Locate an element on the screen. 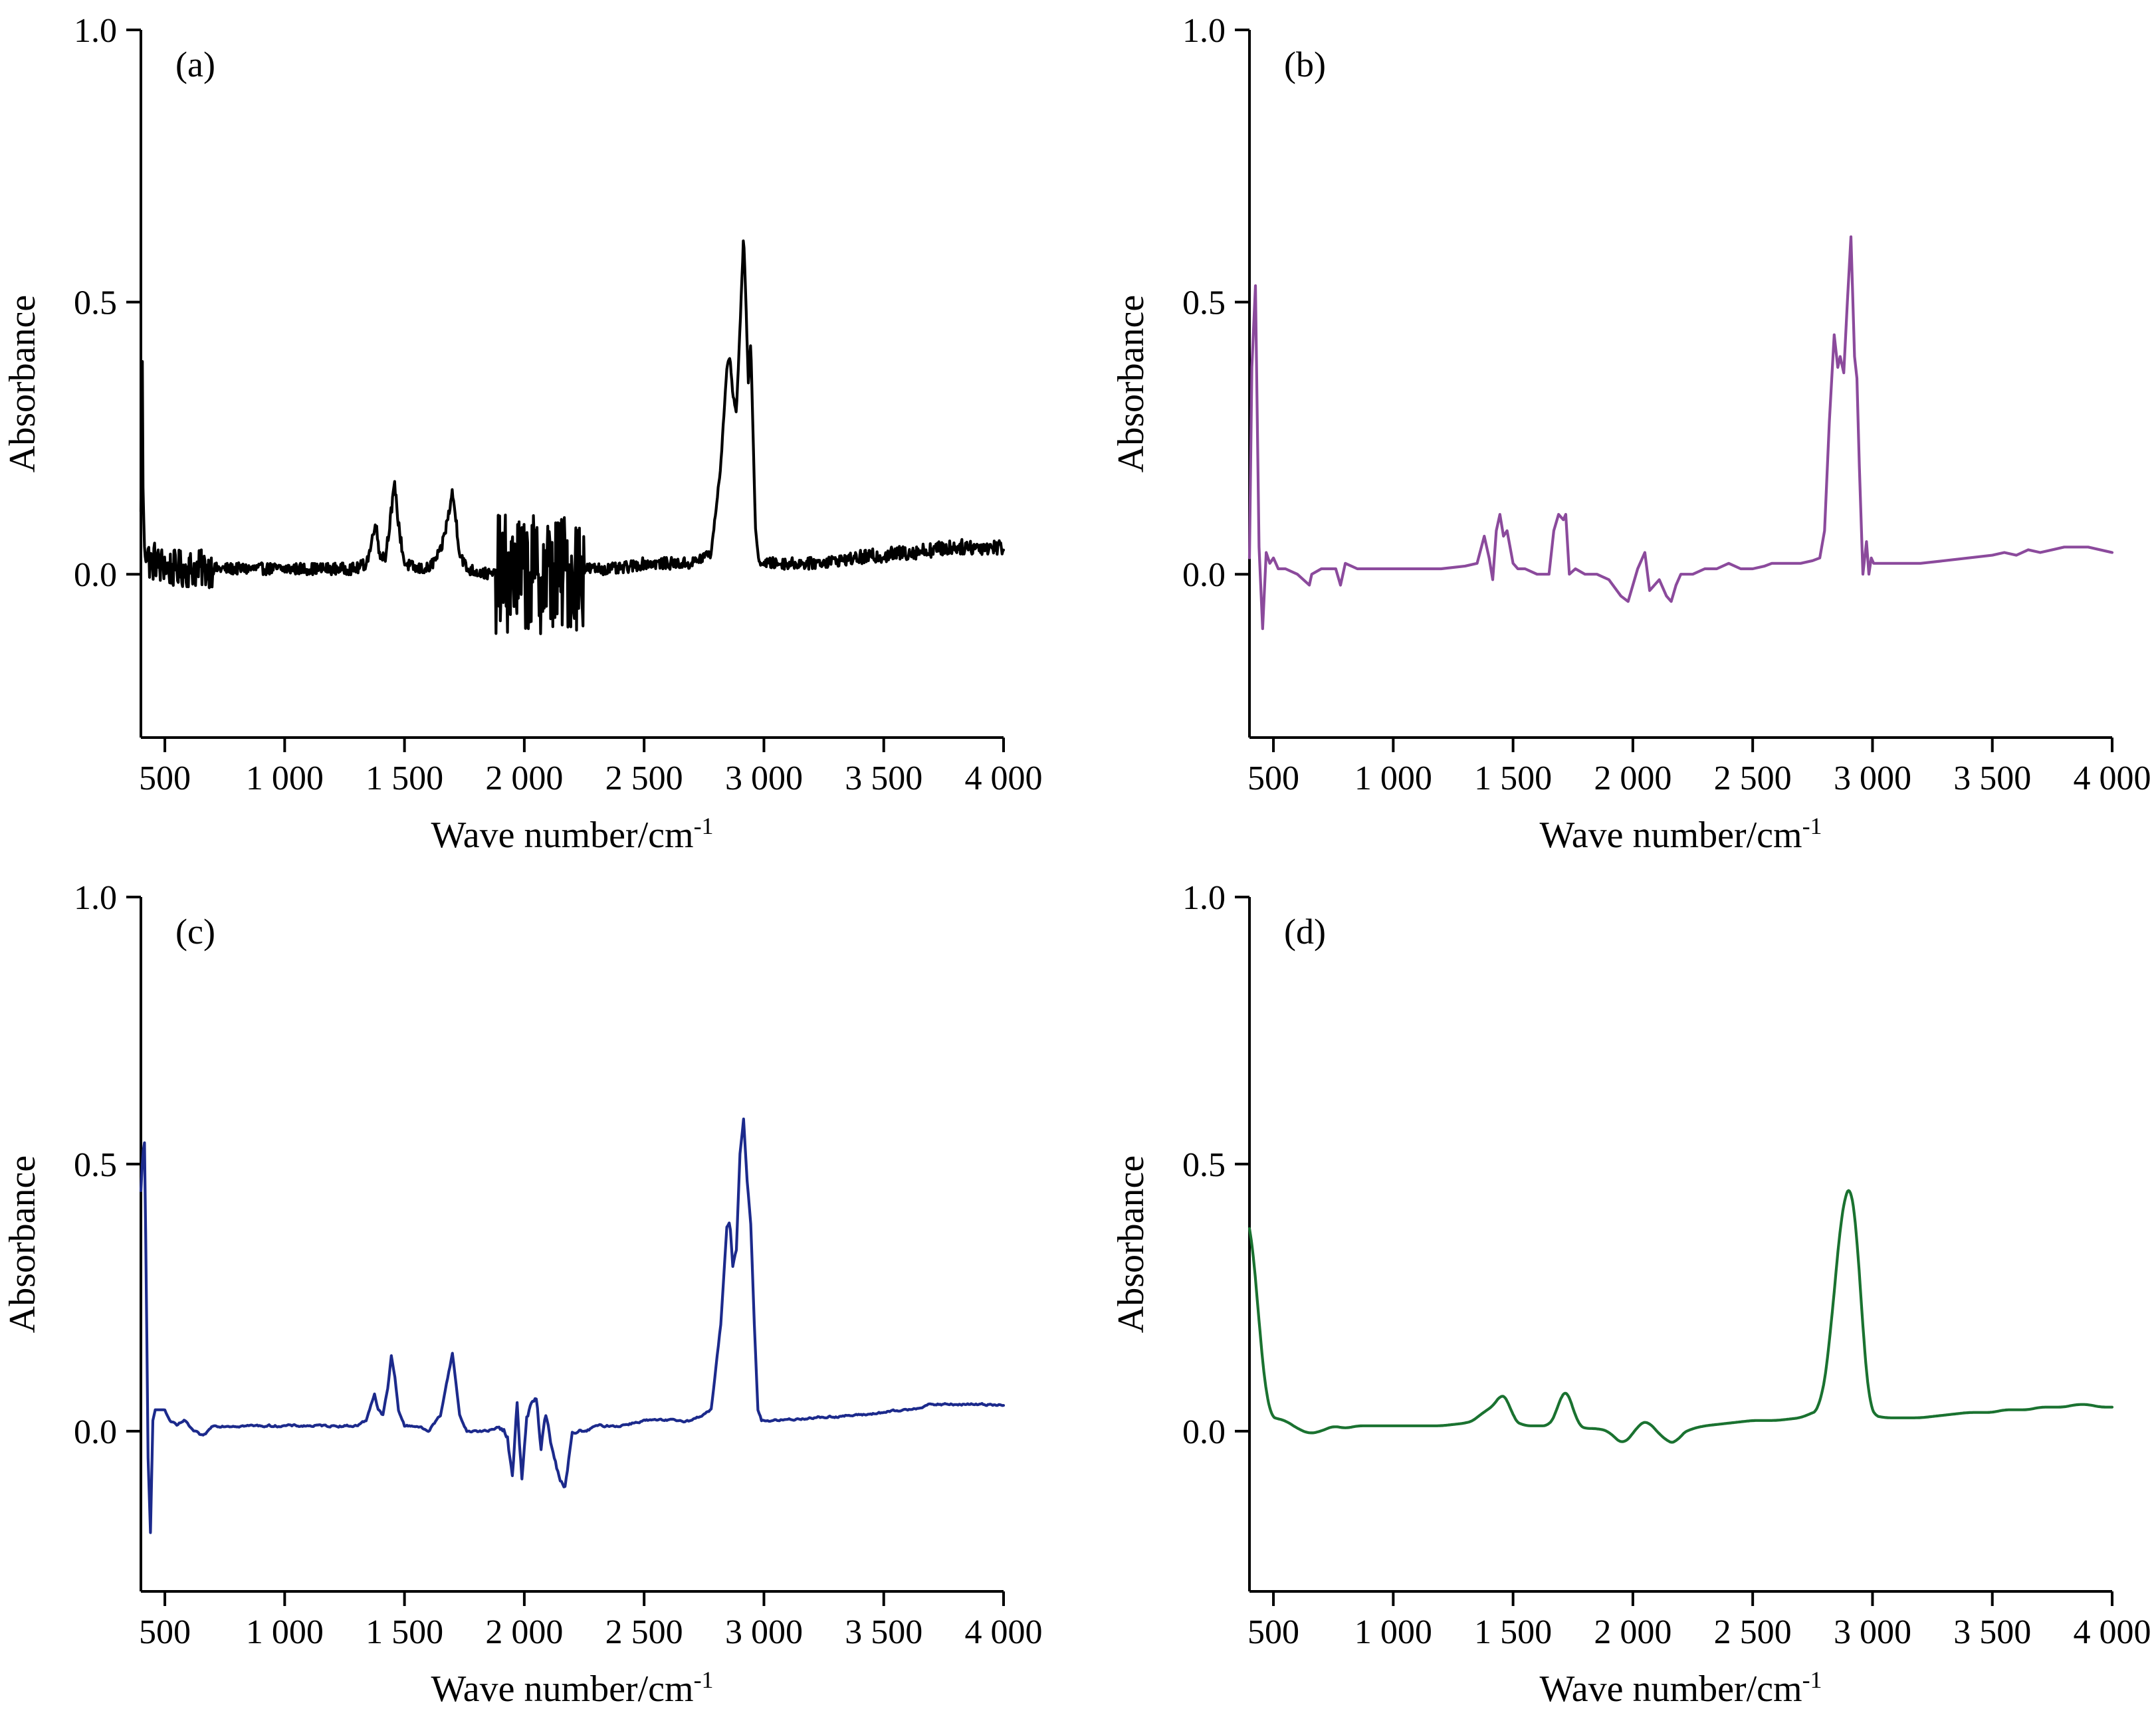 This screenshot has width=2156, height=1711. panel-label: (b) is located at coordinates (1305, 64).